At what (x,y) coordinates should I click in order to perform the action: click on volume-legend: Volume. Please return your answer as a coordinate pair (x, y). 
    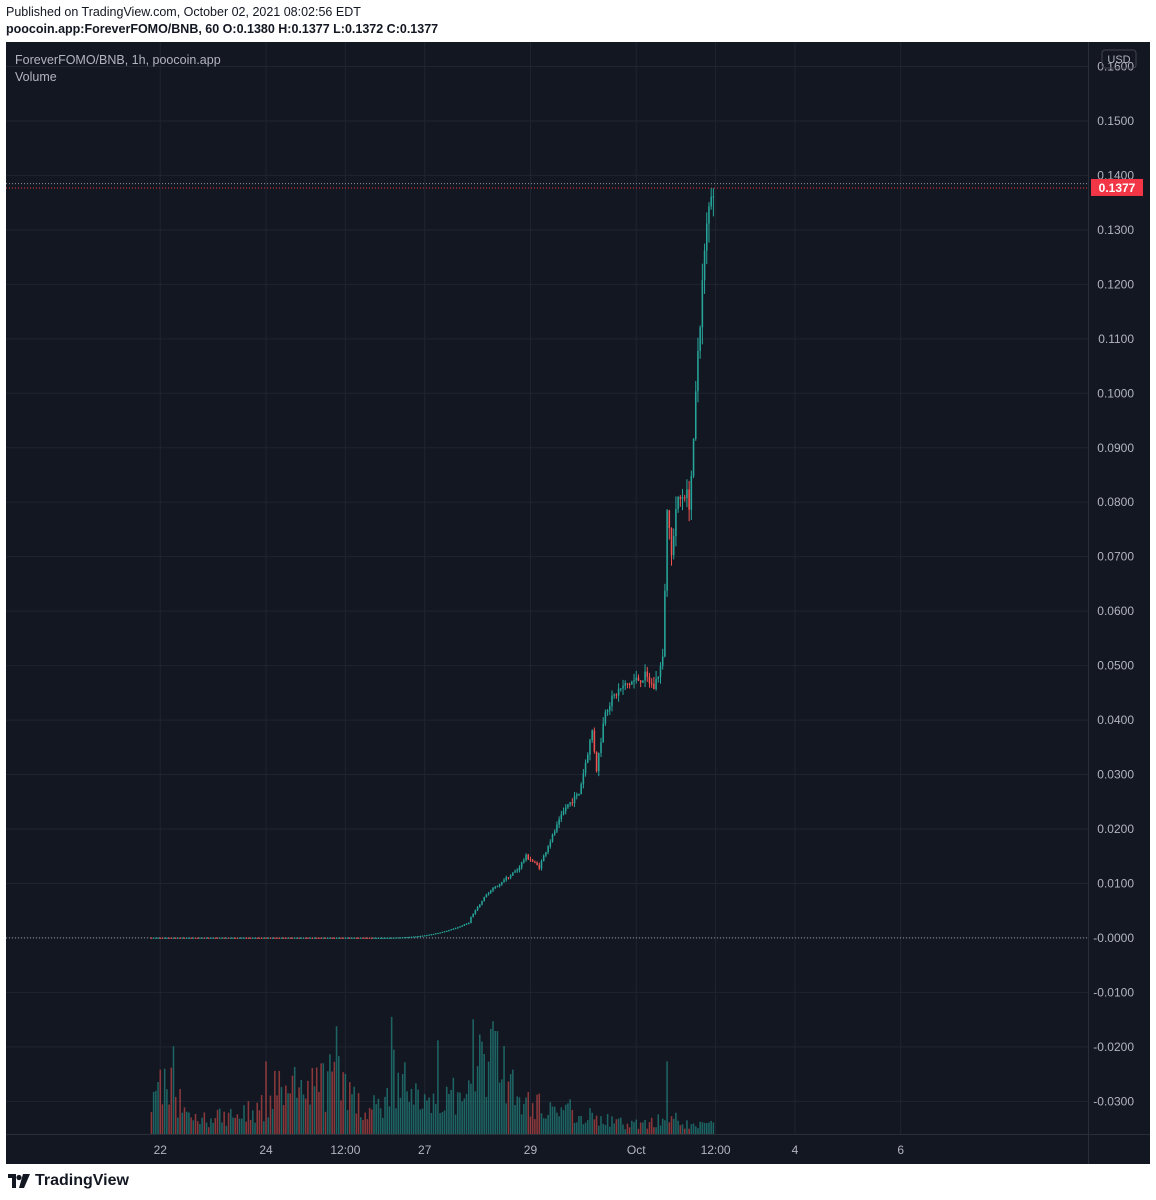
    Looking at the image, I should click on (36, 77).